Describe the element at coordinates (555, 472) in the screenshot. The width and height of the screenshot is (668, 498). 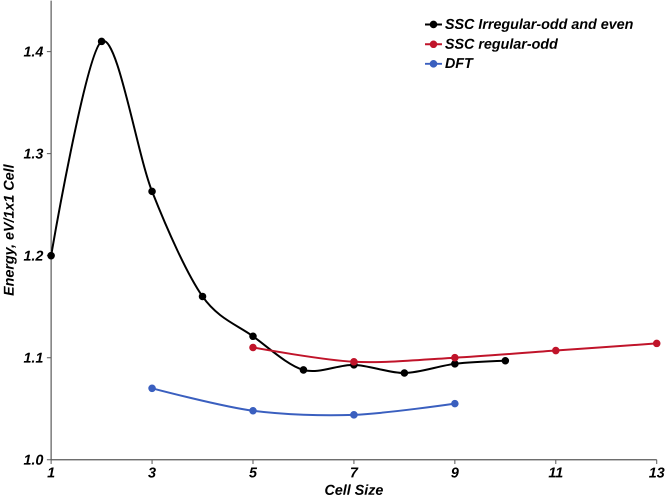
I see `x-tick-label: 11` at that location.